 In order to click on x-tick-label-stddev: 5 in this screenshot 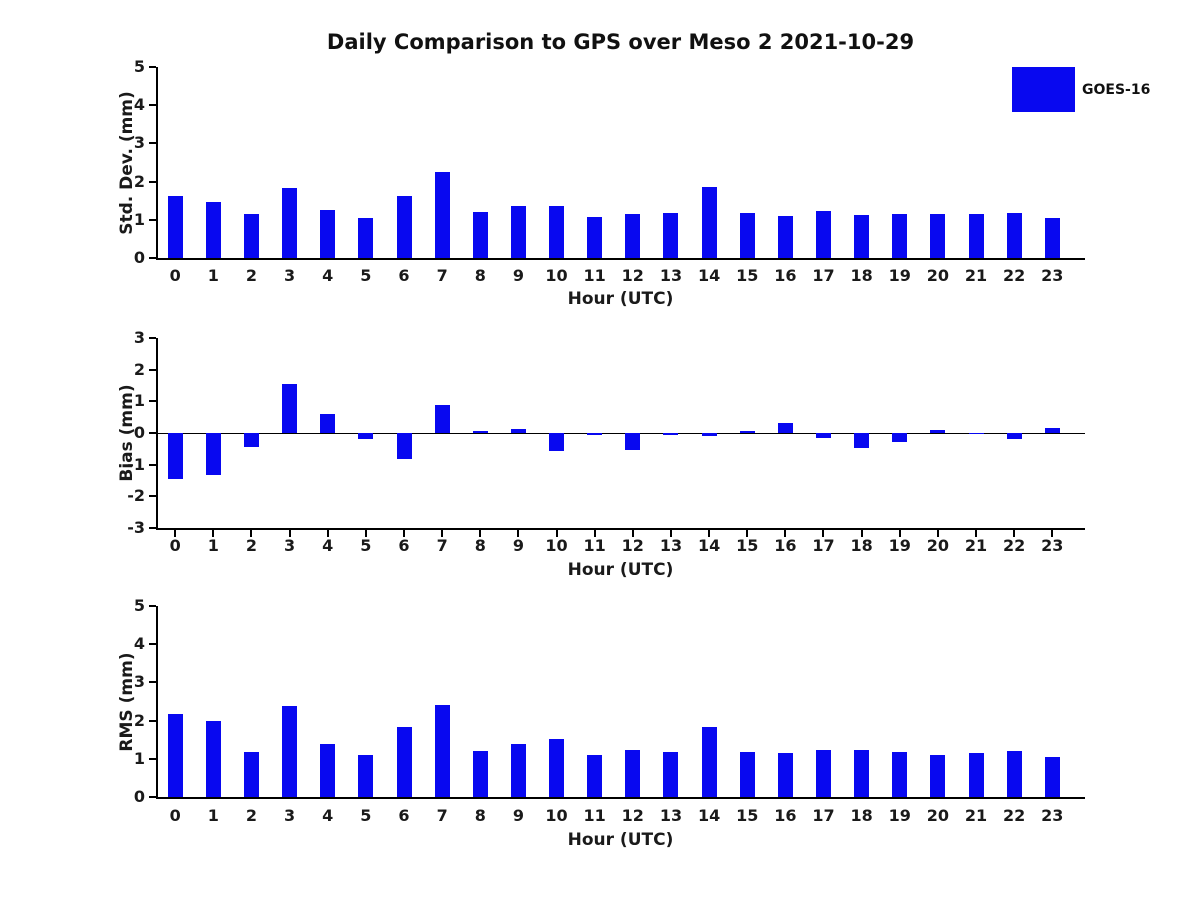, I will do `click(366, 275)`.